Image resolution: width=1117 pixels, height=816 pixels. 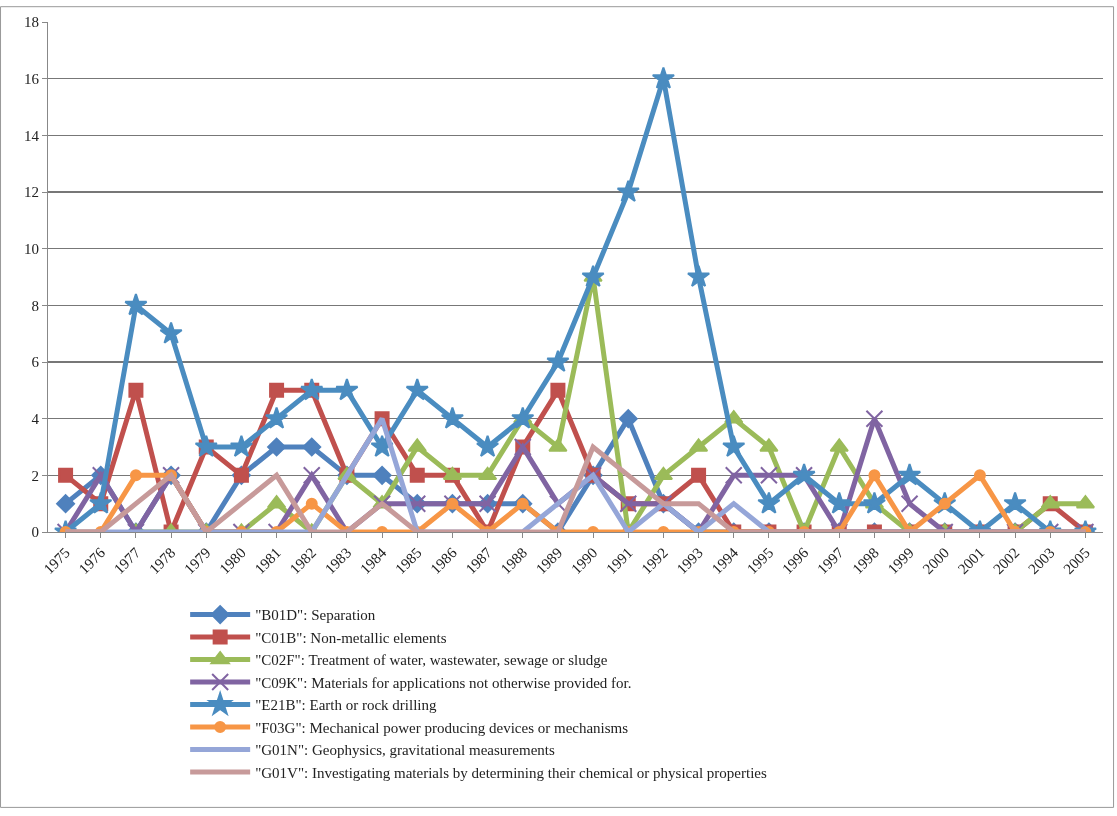 What do you see at coordinates (32, 78) in the screenshot?
I see `y-tick-label: 16` at bounding box center [32, 78].